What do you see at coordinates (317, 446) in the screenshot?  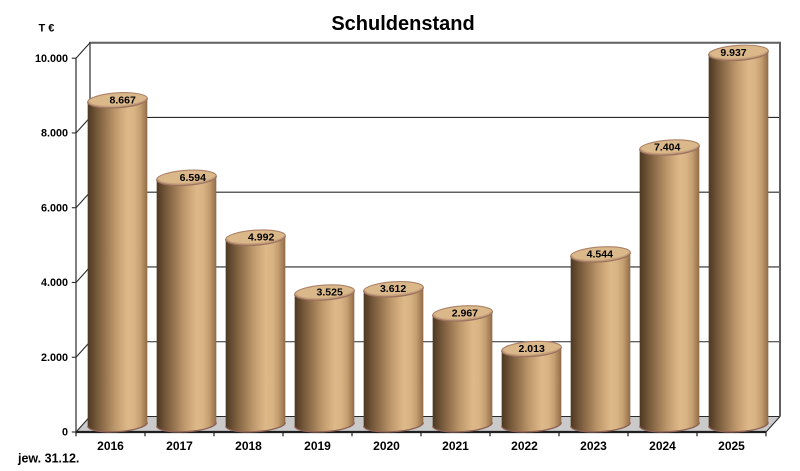 I see `svg-text: 2019` at bounding box center [317, 446].